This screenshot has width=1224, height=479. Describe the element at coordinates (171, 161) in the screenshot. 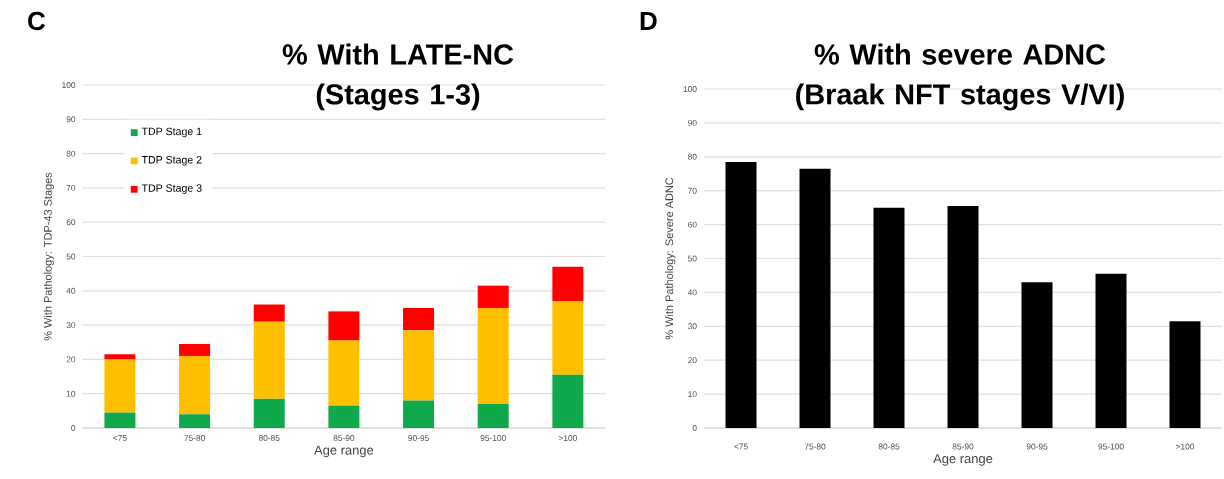

I see `legend-label: TDP Stage 2` at that location.